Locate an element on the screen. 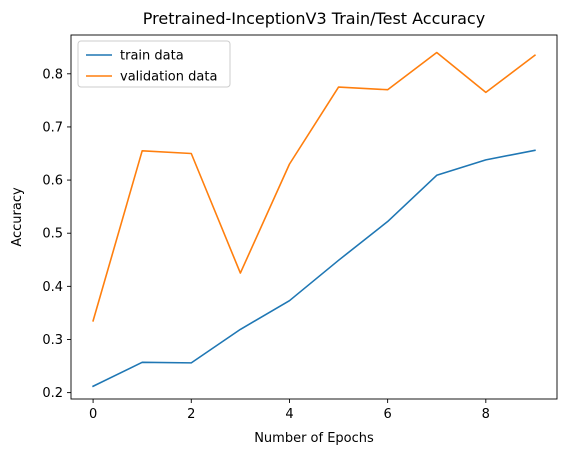 The height and width of the screenshot is (455, 567). x-tick-label: 4 is located at coordinates (289, 414).